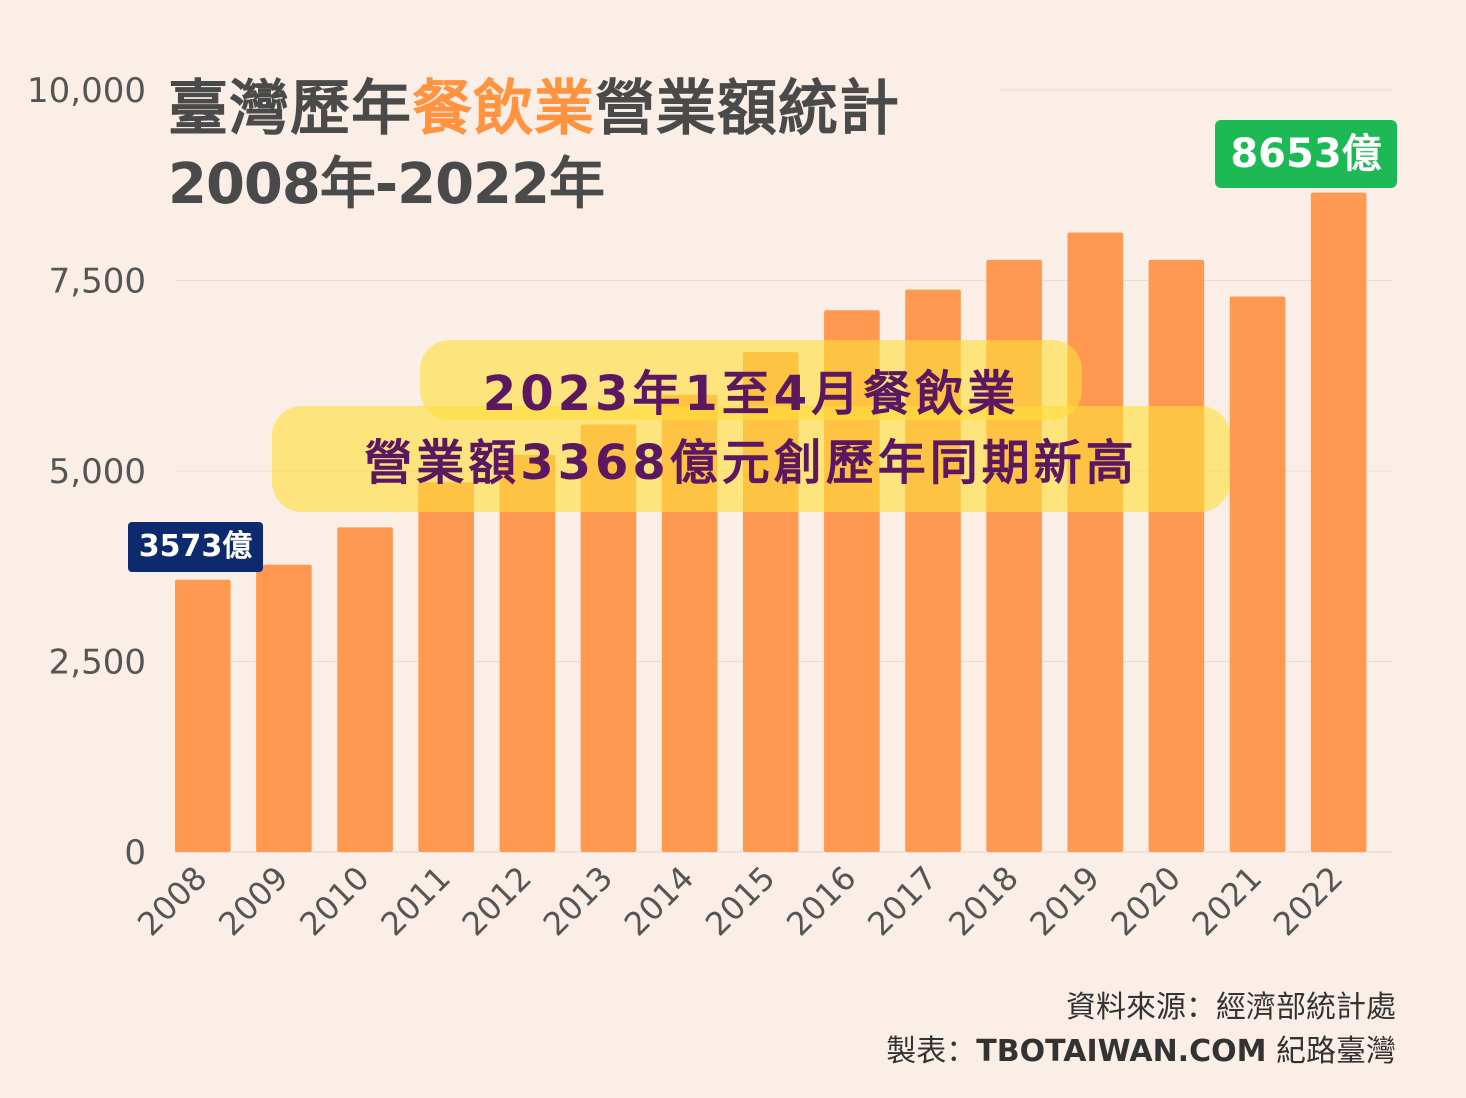 This screenshot has width=1466, height=1098. I want to click on y-tick-label: 10,000, so click(86, 91).